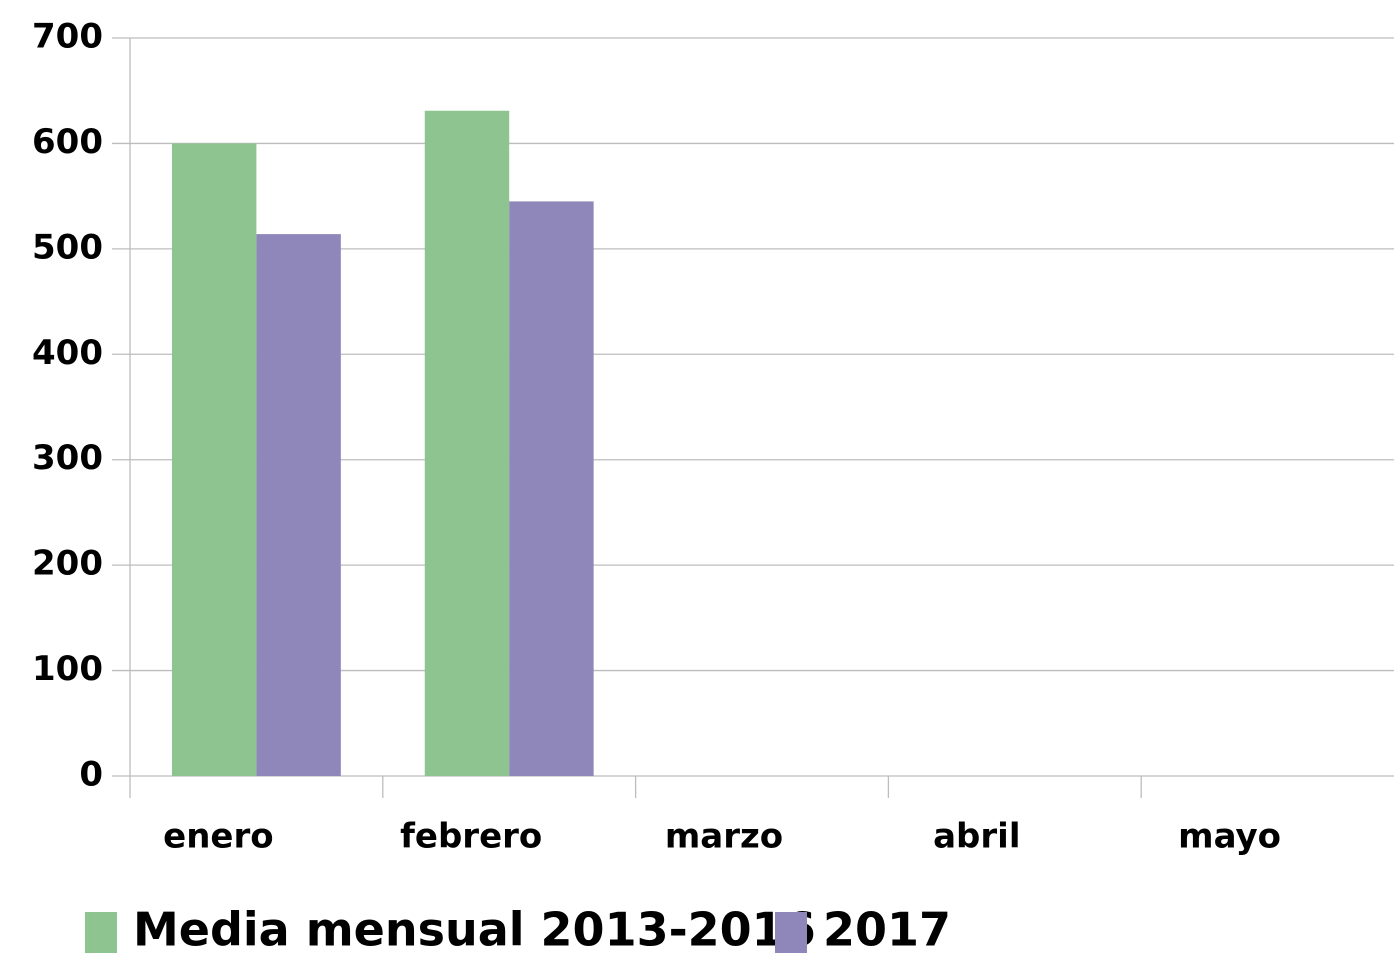 The height and width of the screenshot is (955, 1394). What do you see at coordinates (67, 564) in the screenshot?
I see `y-tick-label: 200` at bounding box center [67, 564].